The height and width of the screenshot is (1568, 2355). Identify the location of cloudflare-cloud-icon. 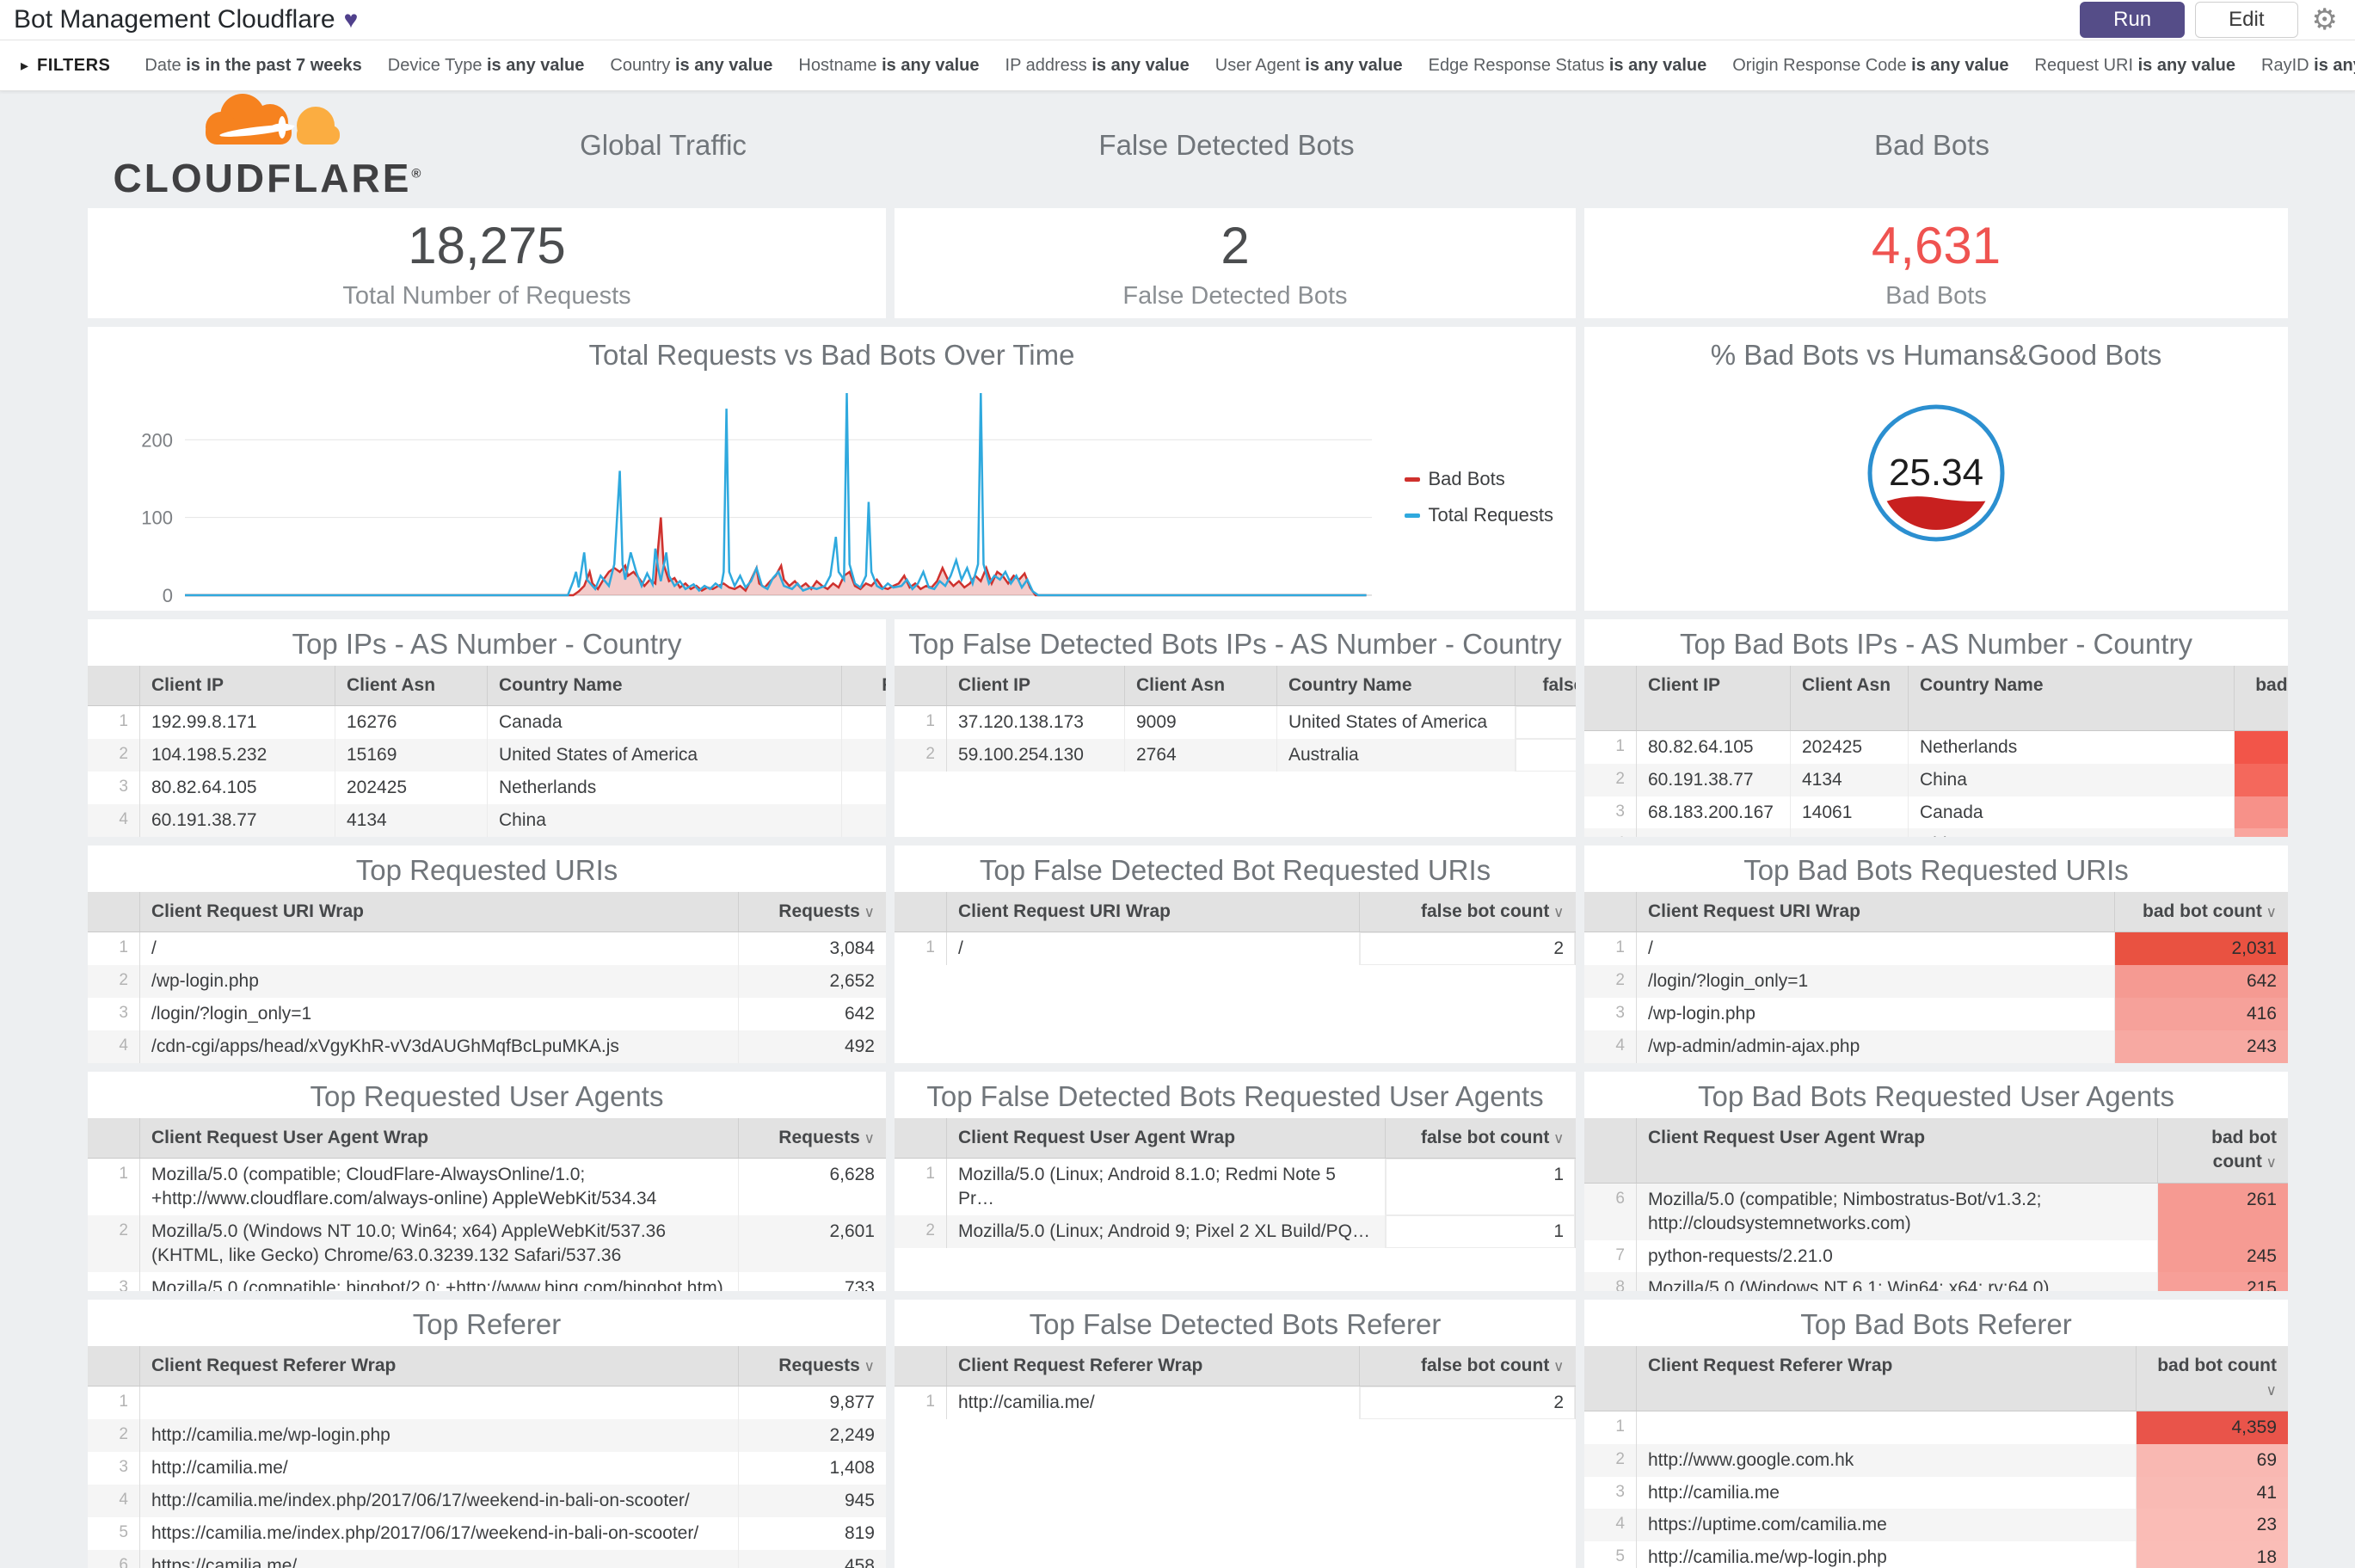
(273, 120).